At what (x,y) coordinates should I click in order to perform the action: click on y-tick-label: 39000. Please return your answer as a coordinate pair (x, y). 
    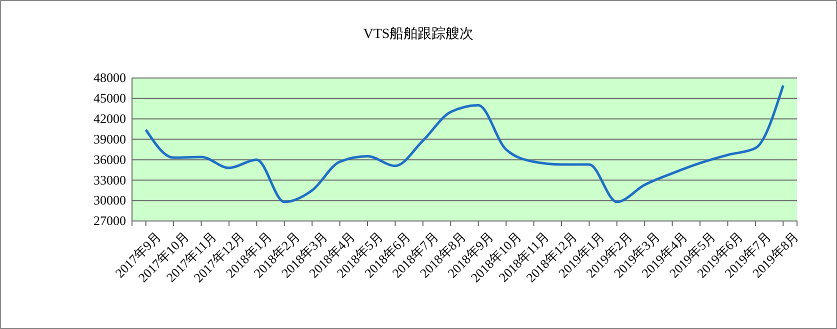
    Looking at the image, I should click on (110, 138).